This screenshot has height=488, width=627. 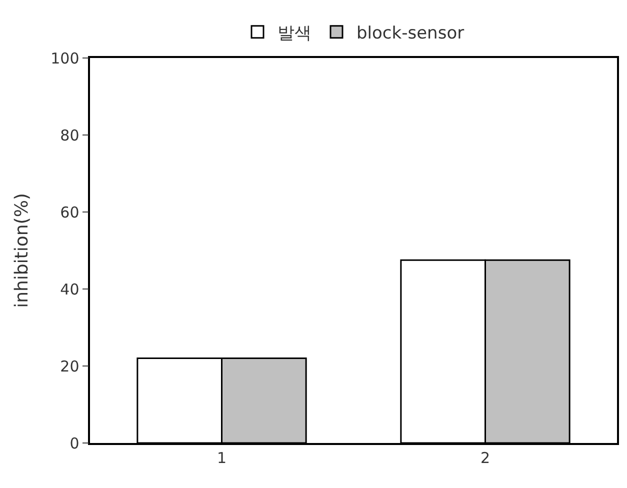 What do you see at coordinates (21, 250) in the screenshot?
I see `y-axis-title: inhibition(%)` at bounding box center [21, 250].